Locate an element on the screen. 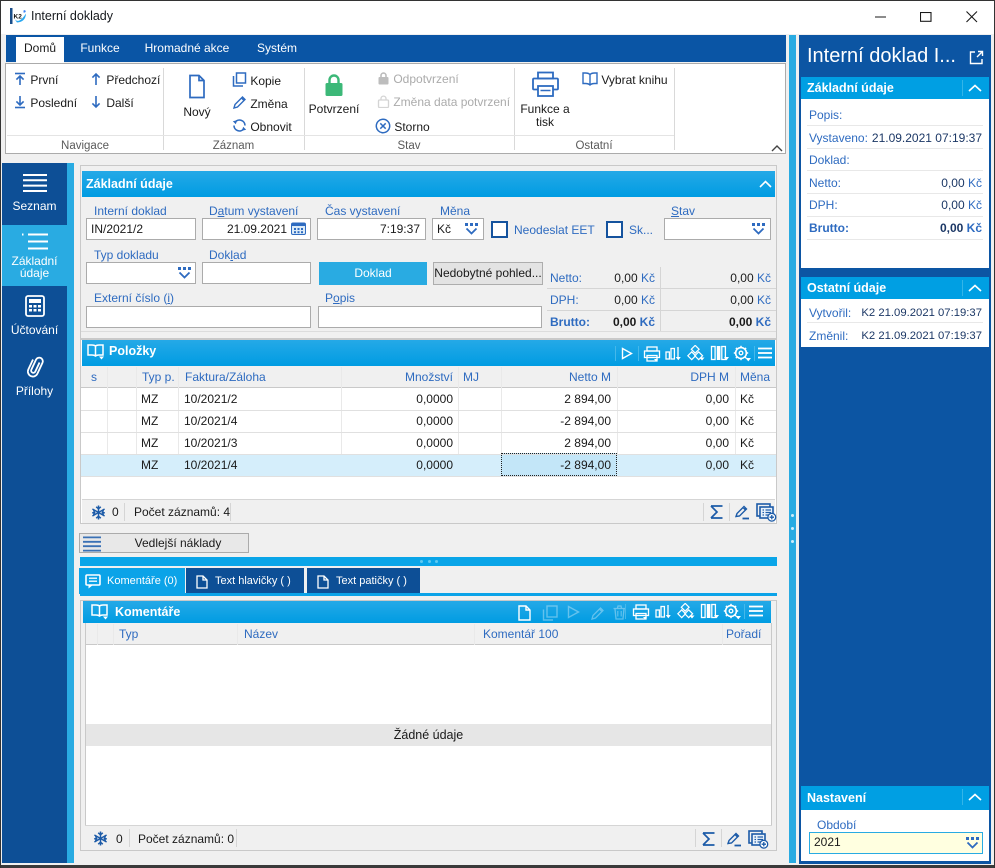 This screenshot has height=868, width=995. svg-text: K2 is located at coordinates (18, 17).